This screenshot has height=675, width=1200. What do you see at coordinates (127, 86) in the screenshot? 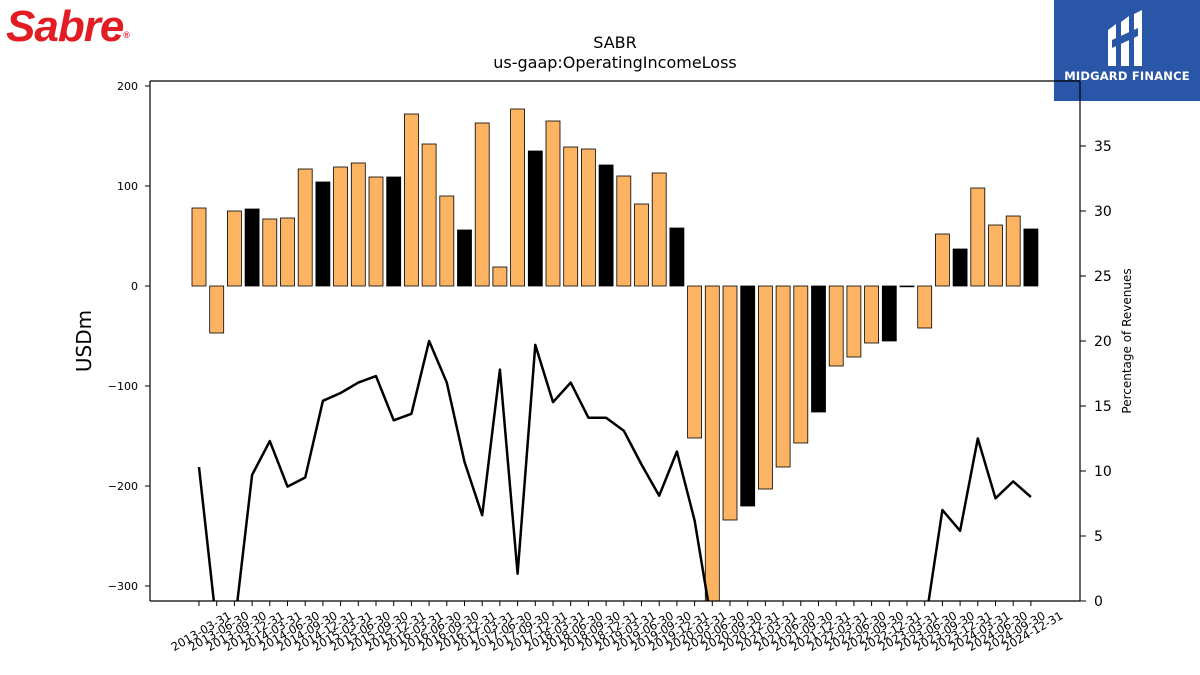
I see `y-tick-label: 200` at bounding box center [127, 86].